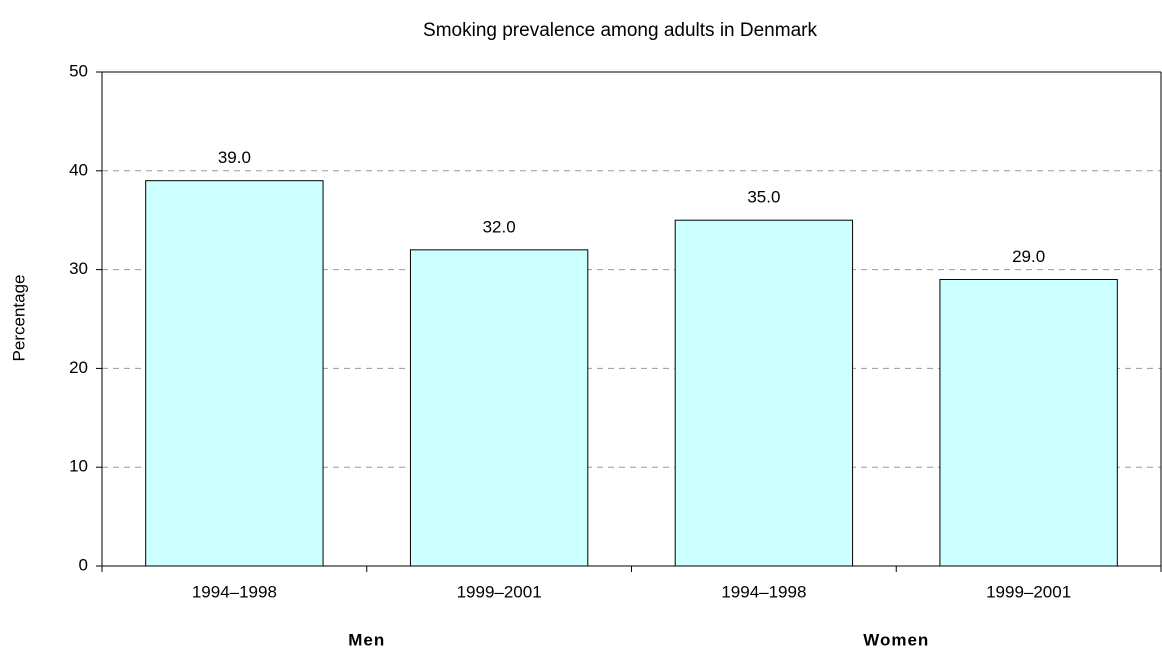 The width and height of the screenshot is (1162, 653). Describe the element at coordinates (366, 639) in the screenshot. I see `group-label: Men` at that location.